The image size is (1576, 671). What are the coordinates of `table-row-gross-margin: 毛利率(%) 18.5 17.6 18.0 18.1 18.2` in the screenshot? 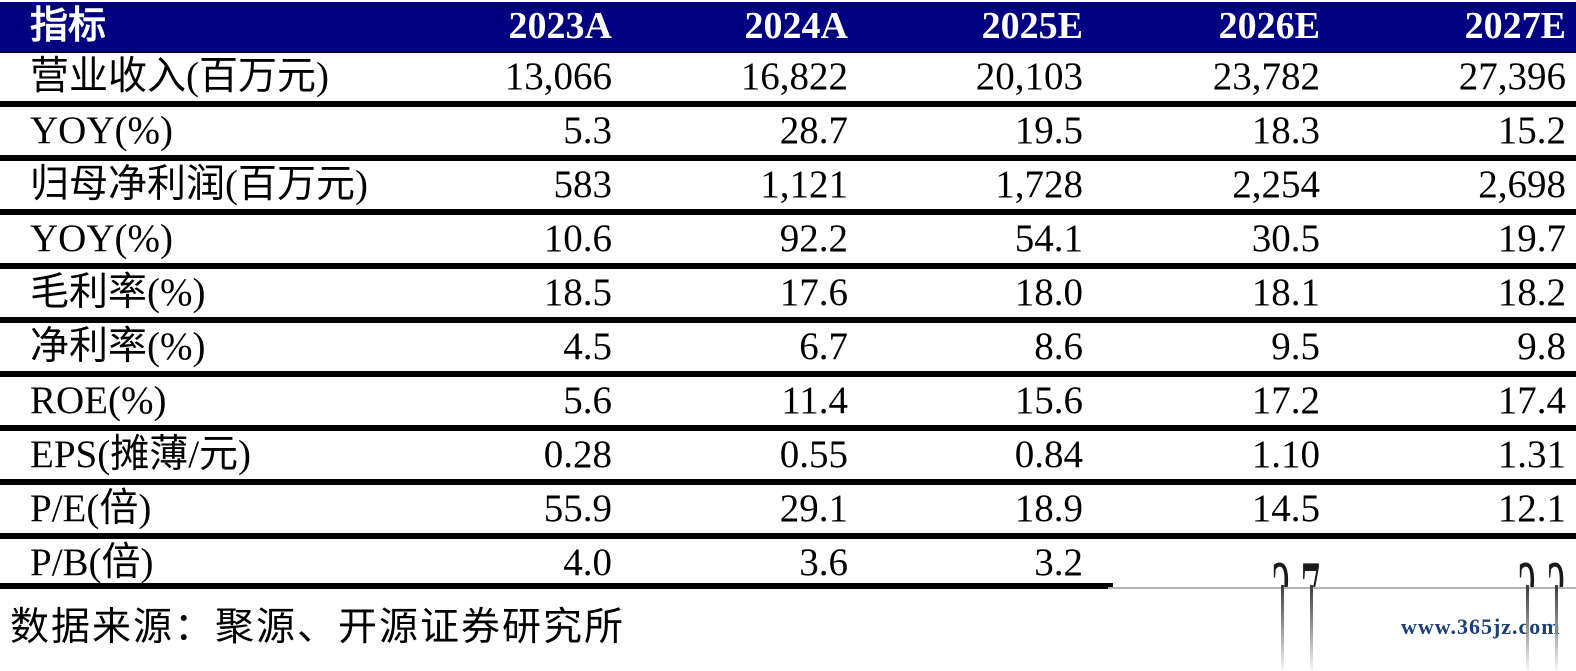 It's located at (788, 296).